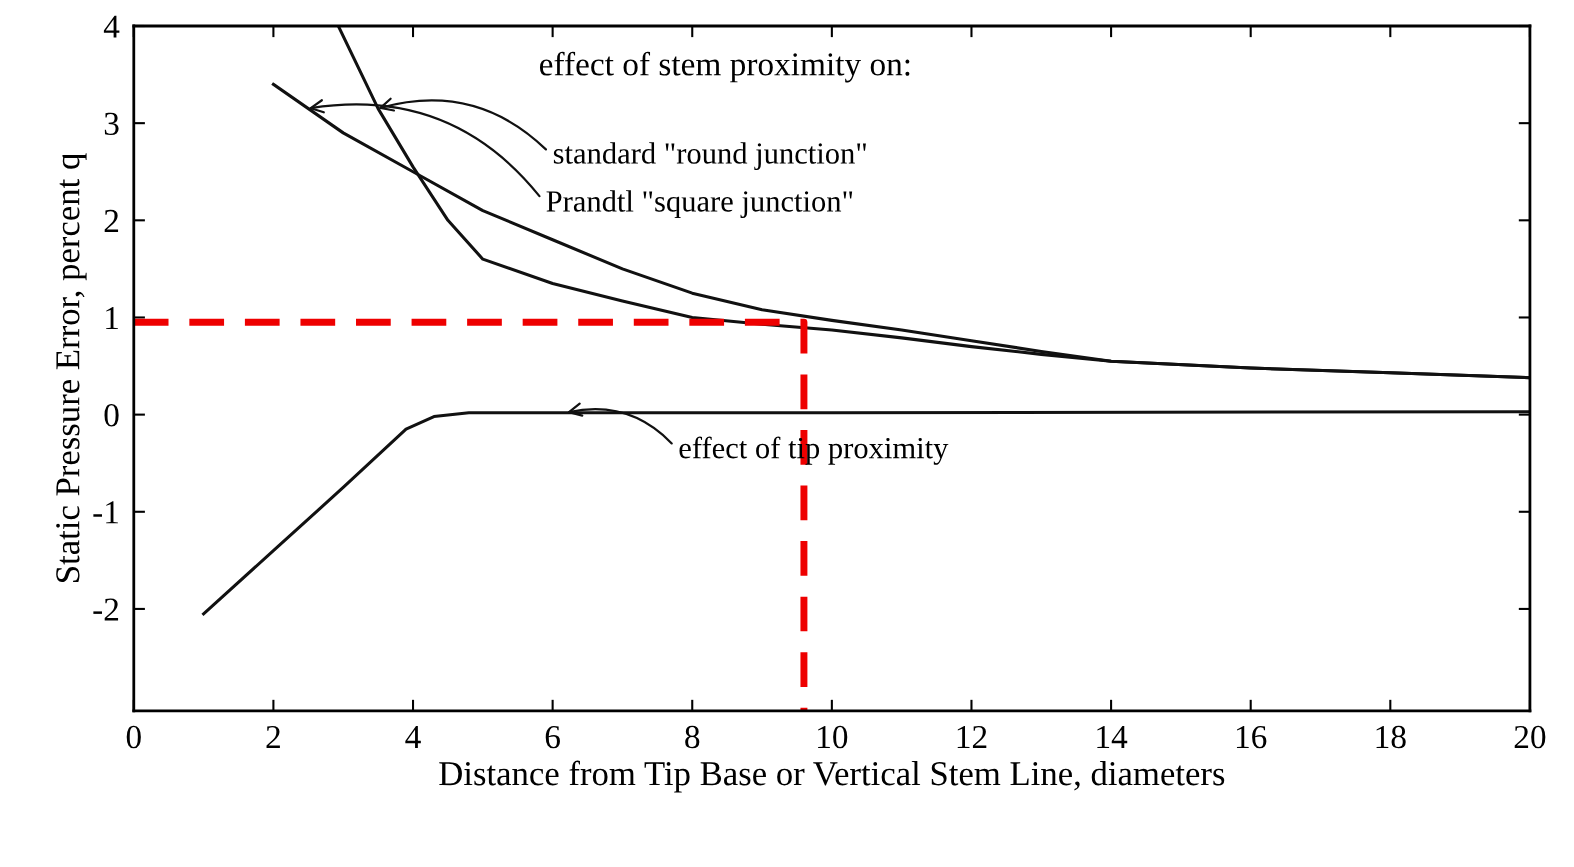 The width and height of the screenshot is (1574, 867). I want to click on y-tick-label: 1, so click(112, 318).